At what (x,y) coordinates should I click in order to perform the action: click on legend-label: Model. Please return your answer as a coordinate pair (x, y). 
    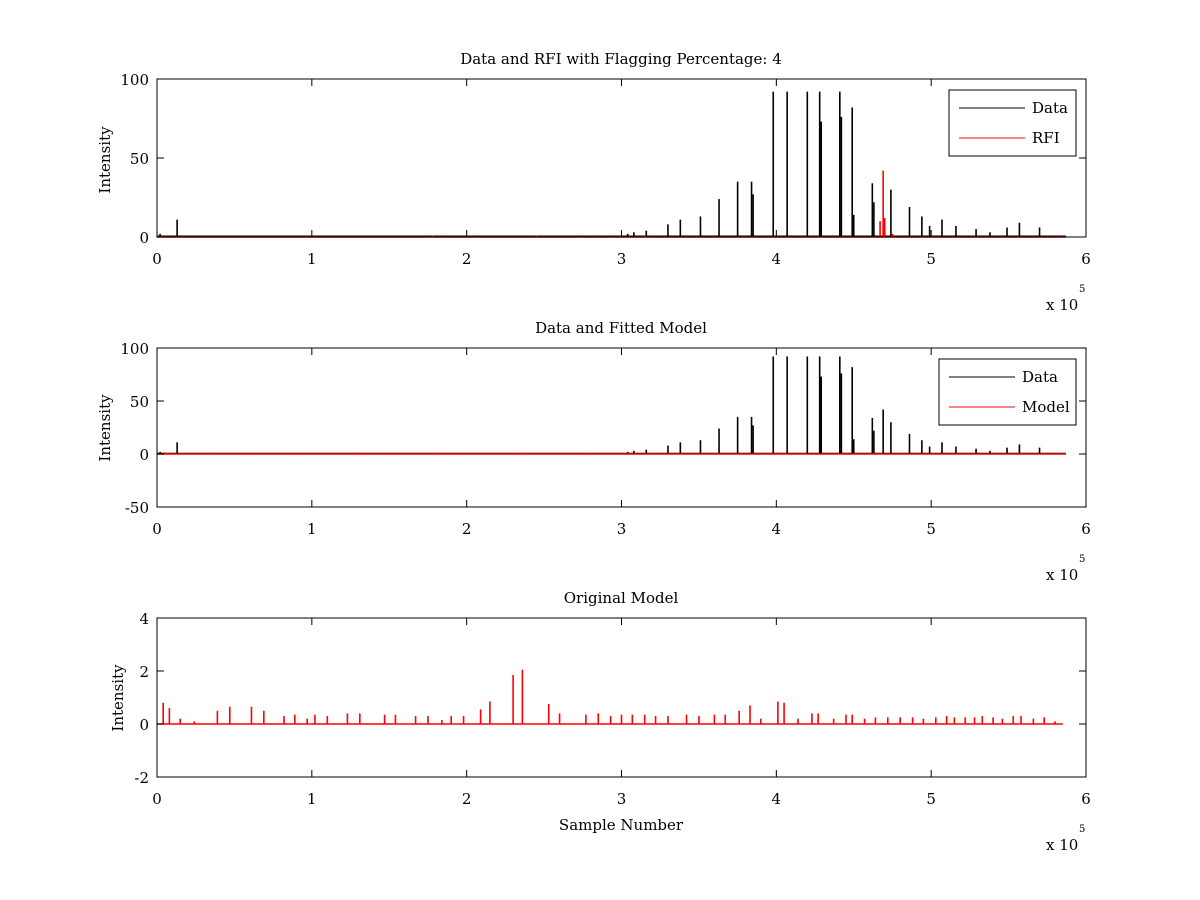
    Looking at the image, I should click on (1046, 407).